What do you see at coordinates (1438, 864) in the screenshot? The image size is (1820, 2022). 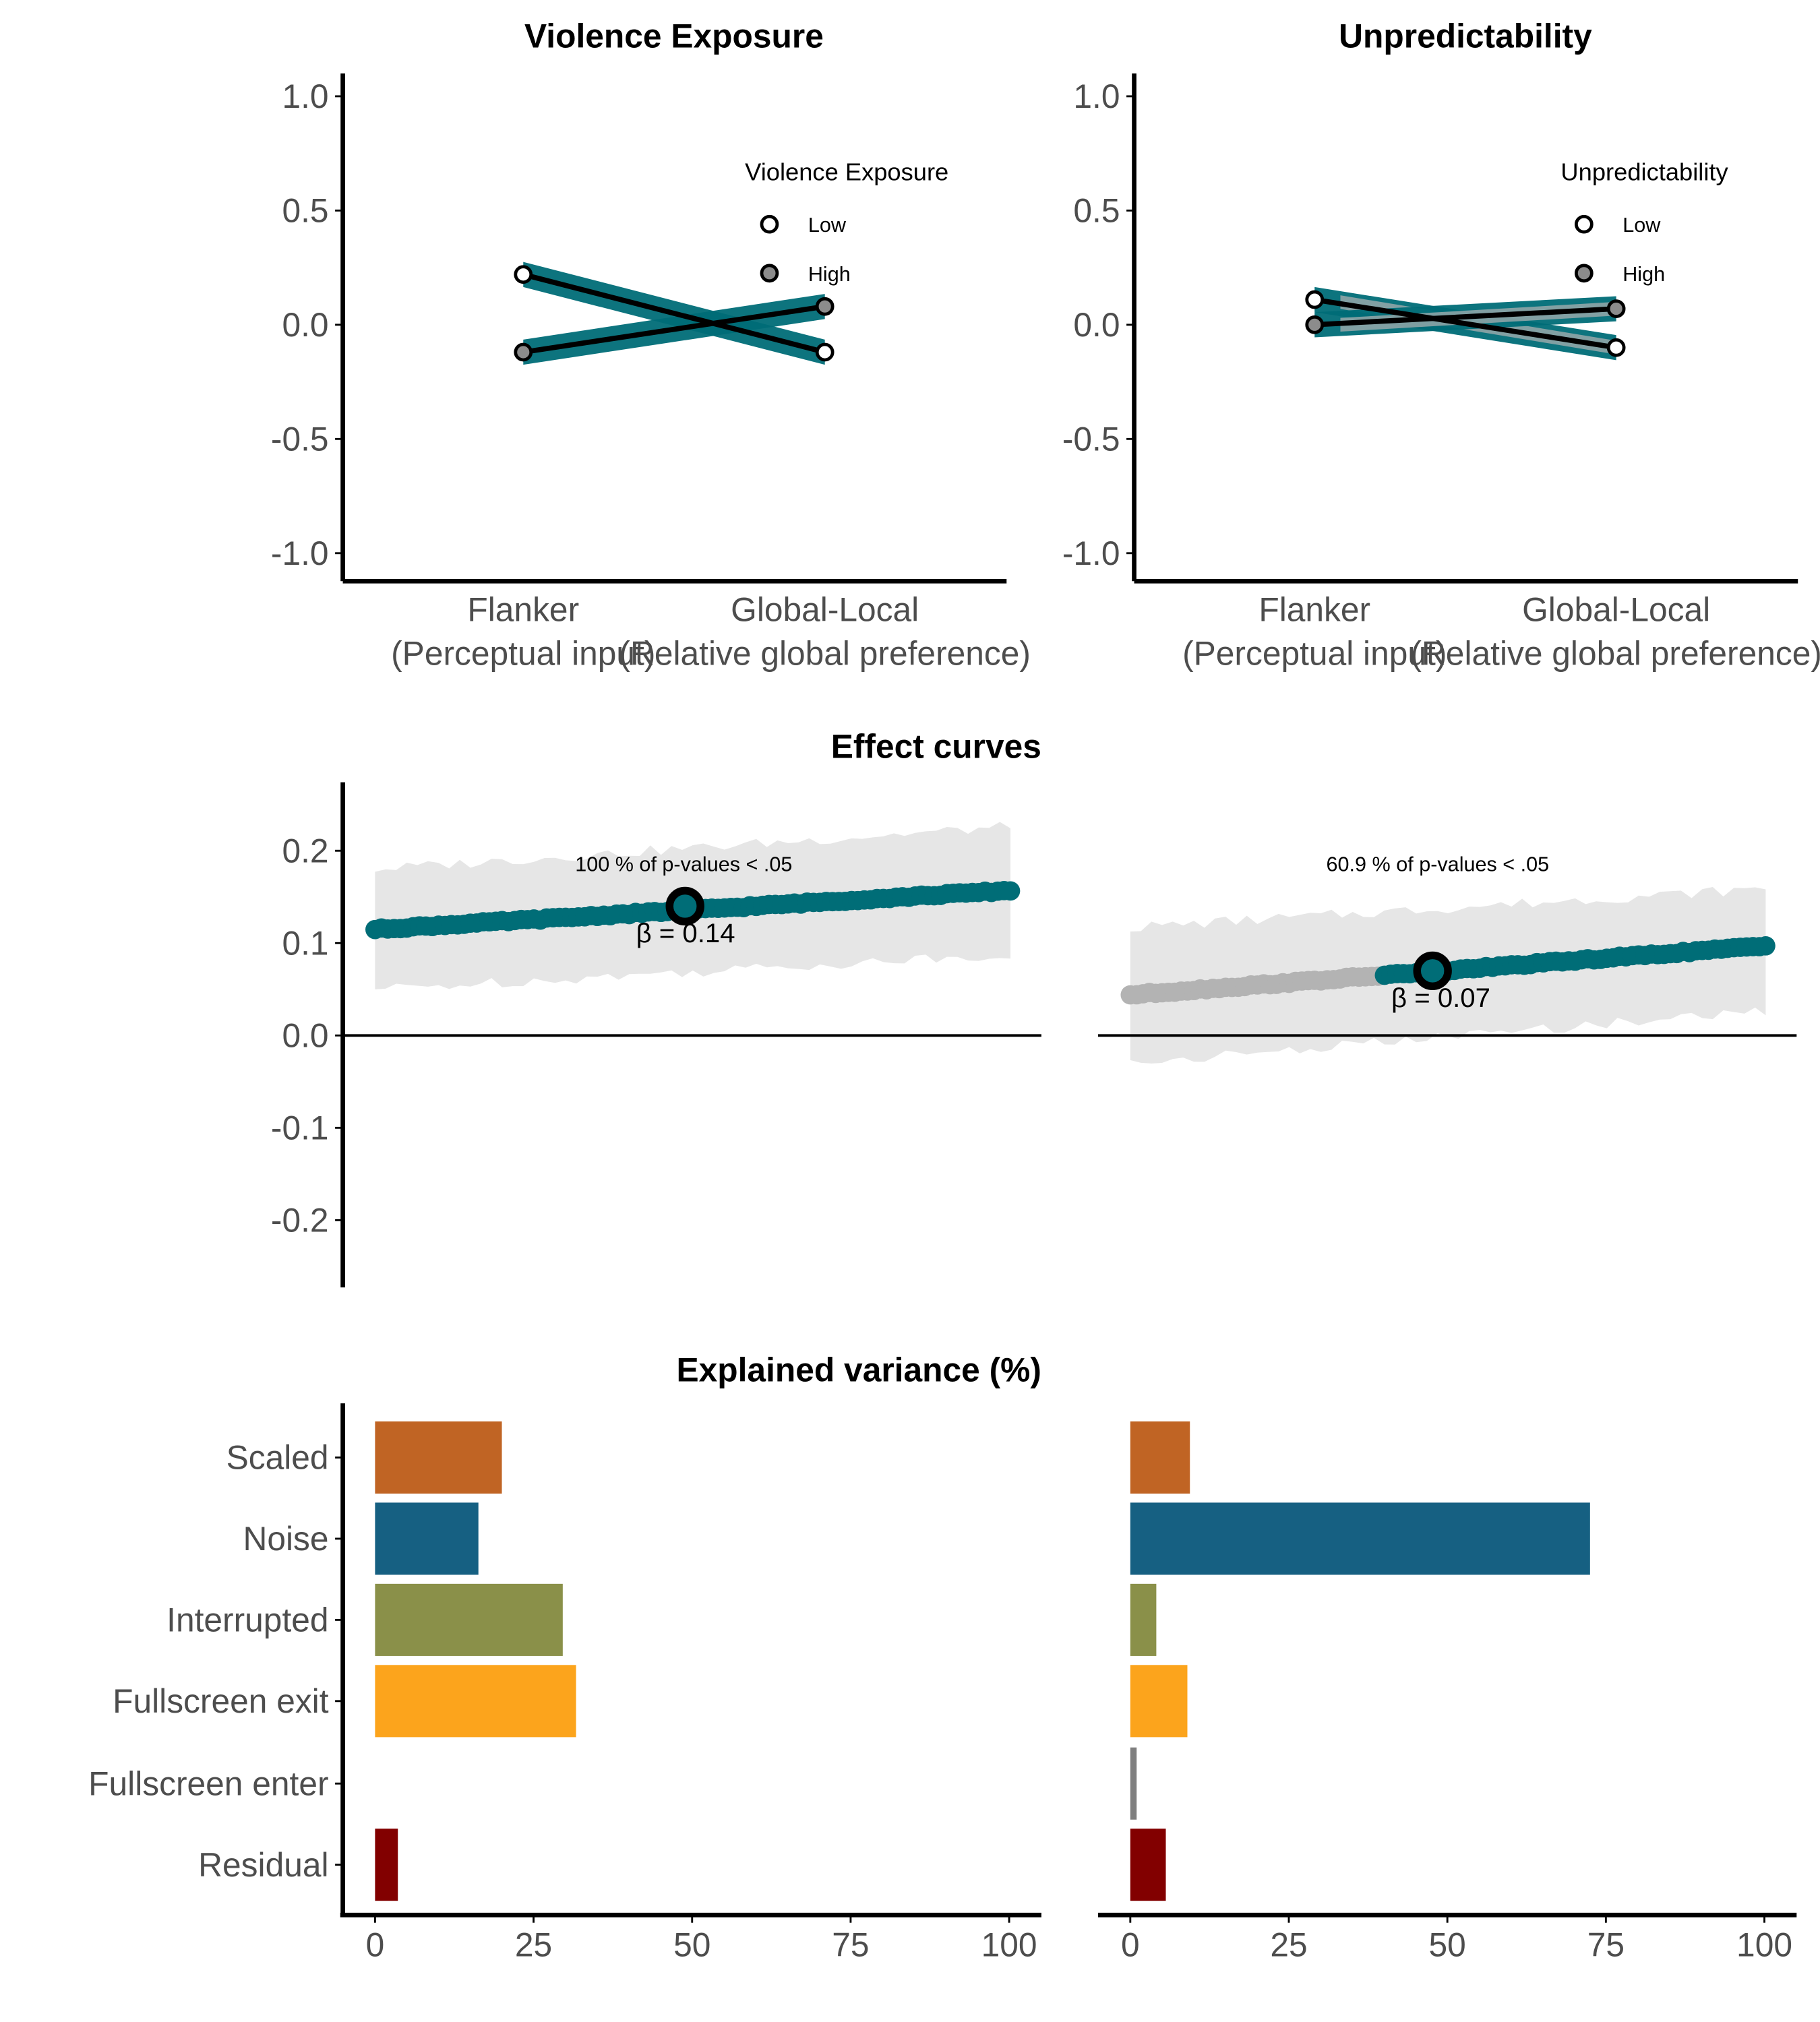 I see `p-value-annotation: 60.9 % of p-values < .05` at bounding box center [1438, 864].